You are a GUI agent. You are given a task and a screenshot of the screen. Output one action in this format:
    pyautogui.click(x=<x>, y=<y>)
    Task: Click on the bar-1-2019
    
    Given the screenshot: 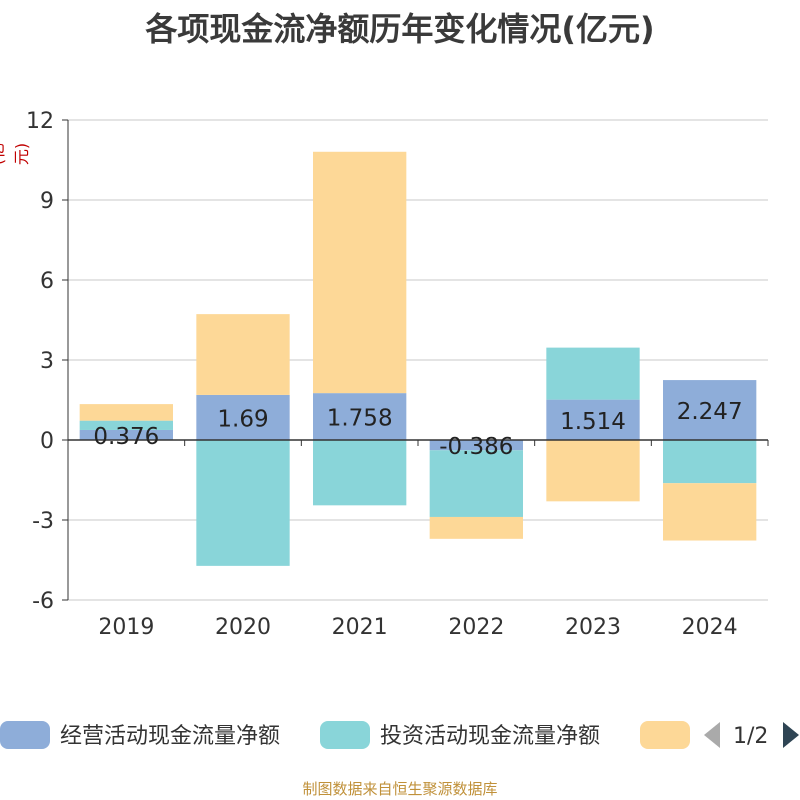 What is the action you would take?
    pyautogui.click(x=126, y=434)
    